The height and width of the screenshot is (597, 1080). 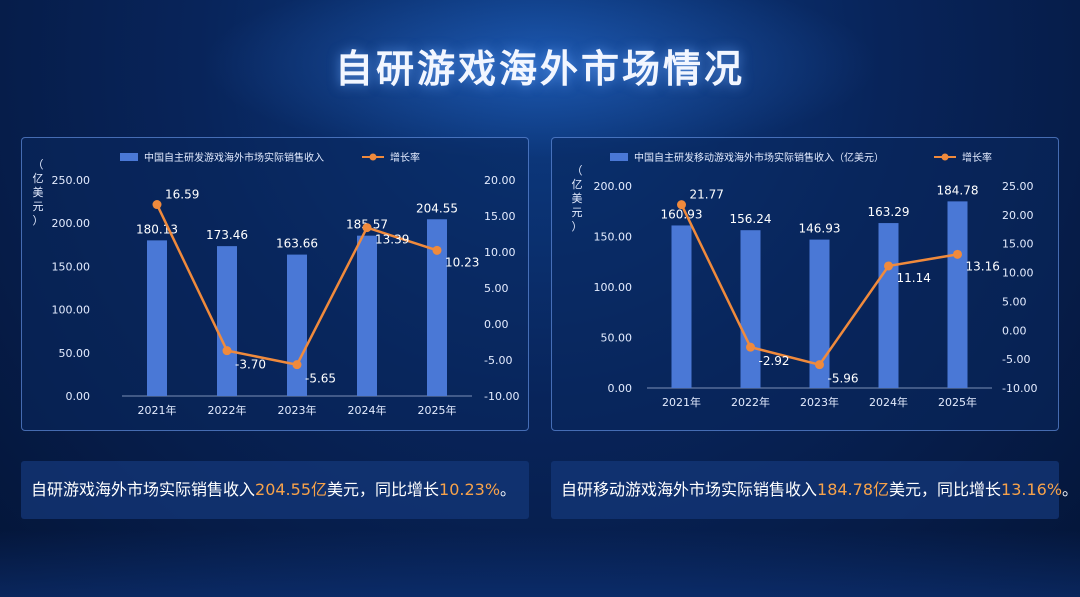 What do you see at coordinates (958, 190) in the screenshot?
I see `bar-value-label: 184.78` at bounding box center [958, 190].